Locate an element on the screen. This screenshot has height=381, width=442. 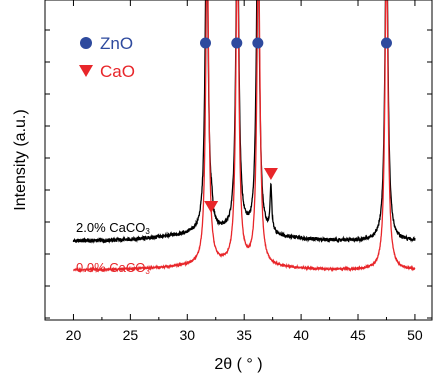
series-labels: 2.0% CaCO3 0.0% CaCO3 is located at coordinates (113, 248).